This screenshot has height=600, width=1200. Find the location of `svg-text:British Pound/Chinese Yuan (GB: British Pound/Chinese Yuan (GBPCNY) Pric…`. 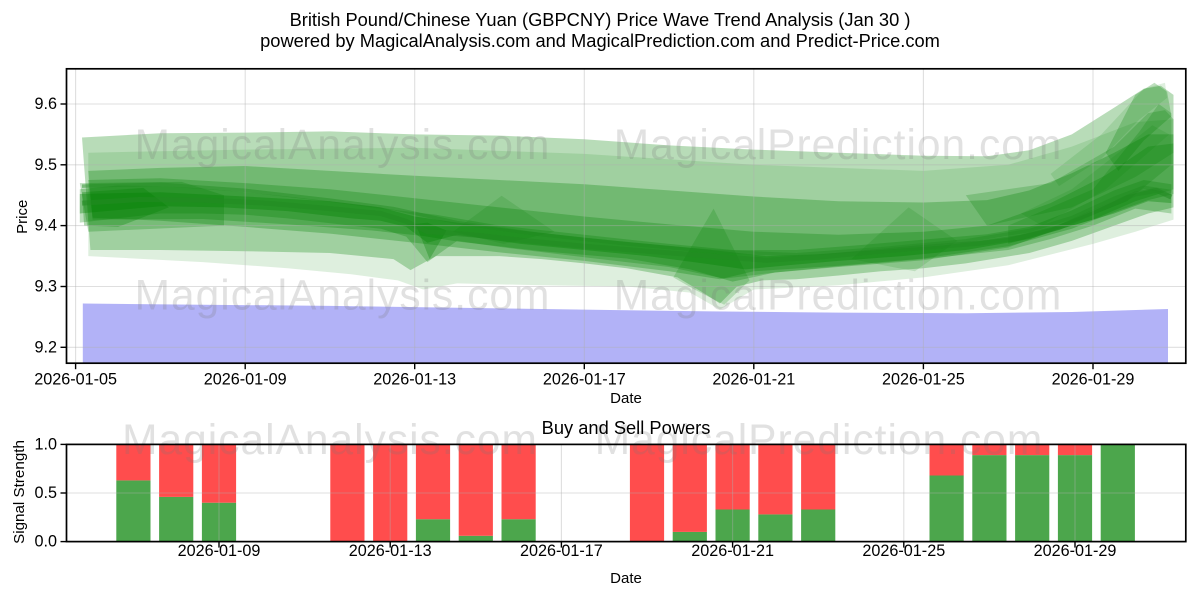

svg-text:British Pound/Chinese Yuan (GB: British Pound/Chinese Yuan (GBPCNY) Pric… is located at coordinates (600, 19).